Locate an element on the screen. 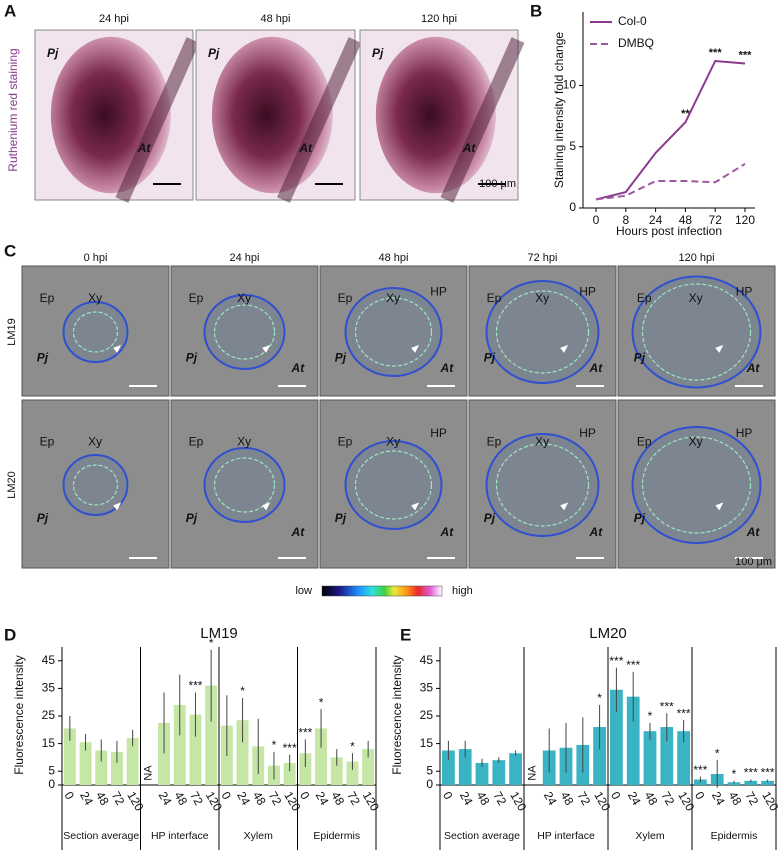 The width and height of the screenshot is (778, 853). y-tick-label: 15 is located at coordinates (427, 743).